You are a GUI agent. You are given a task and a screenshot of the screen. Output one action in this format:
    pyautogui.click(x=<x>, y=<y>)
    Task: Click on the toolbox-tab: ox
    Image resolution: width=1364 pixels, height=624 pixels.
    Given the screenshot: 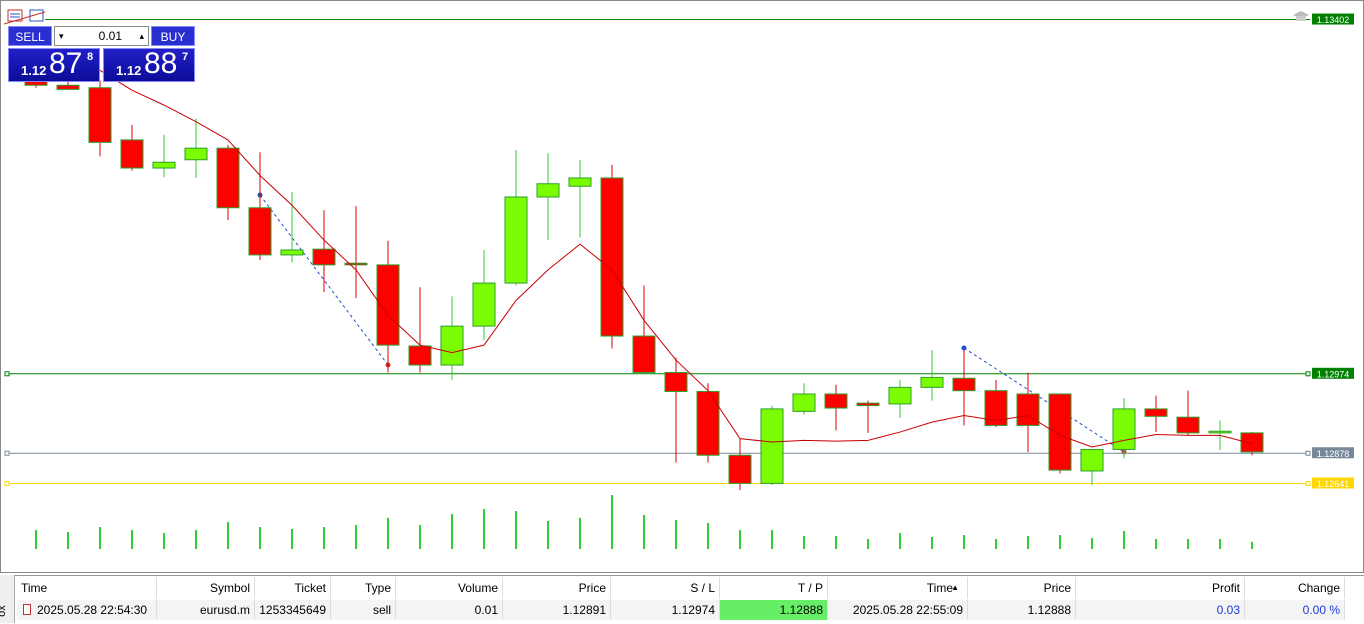 What is the action you would take?
    pyautogui.click(x=7, y=599)
    